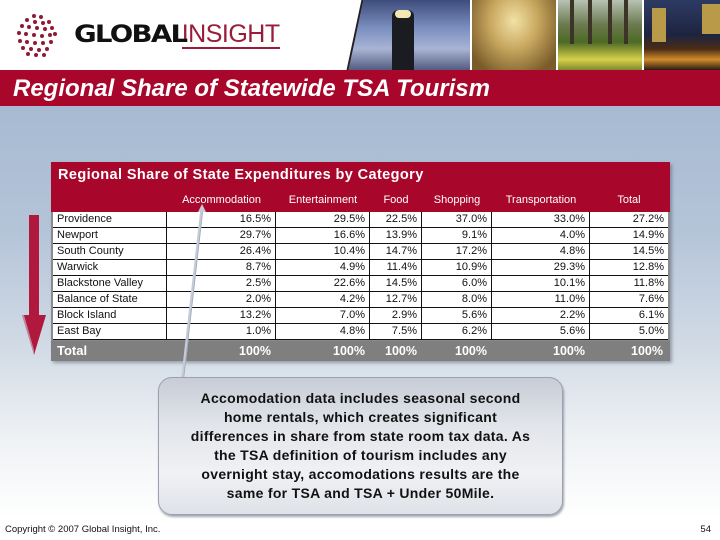 The height and width of the screenshot is (540, 720). Describe the element at coordinates (541, 220) in the screenshot. I see `cell-transportation: 33.0%` at that location.